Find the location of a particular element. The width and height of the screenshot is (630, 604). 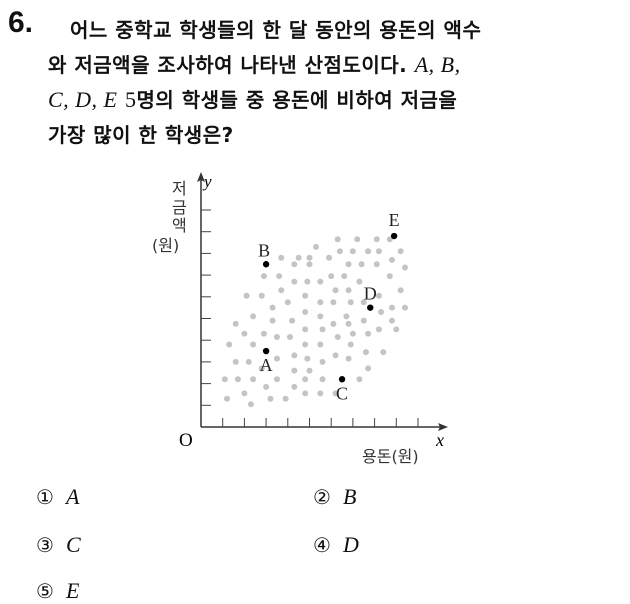

question-line-2: 와 저금액을 조사하여 나타낸 산점도이다. A, B, is located at coordinates (254, 63).